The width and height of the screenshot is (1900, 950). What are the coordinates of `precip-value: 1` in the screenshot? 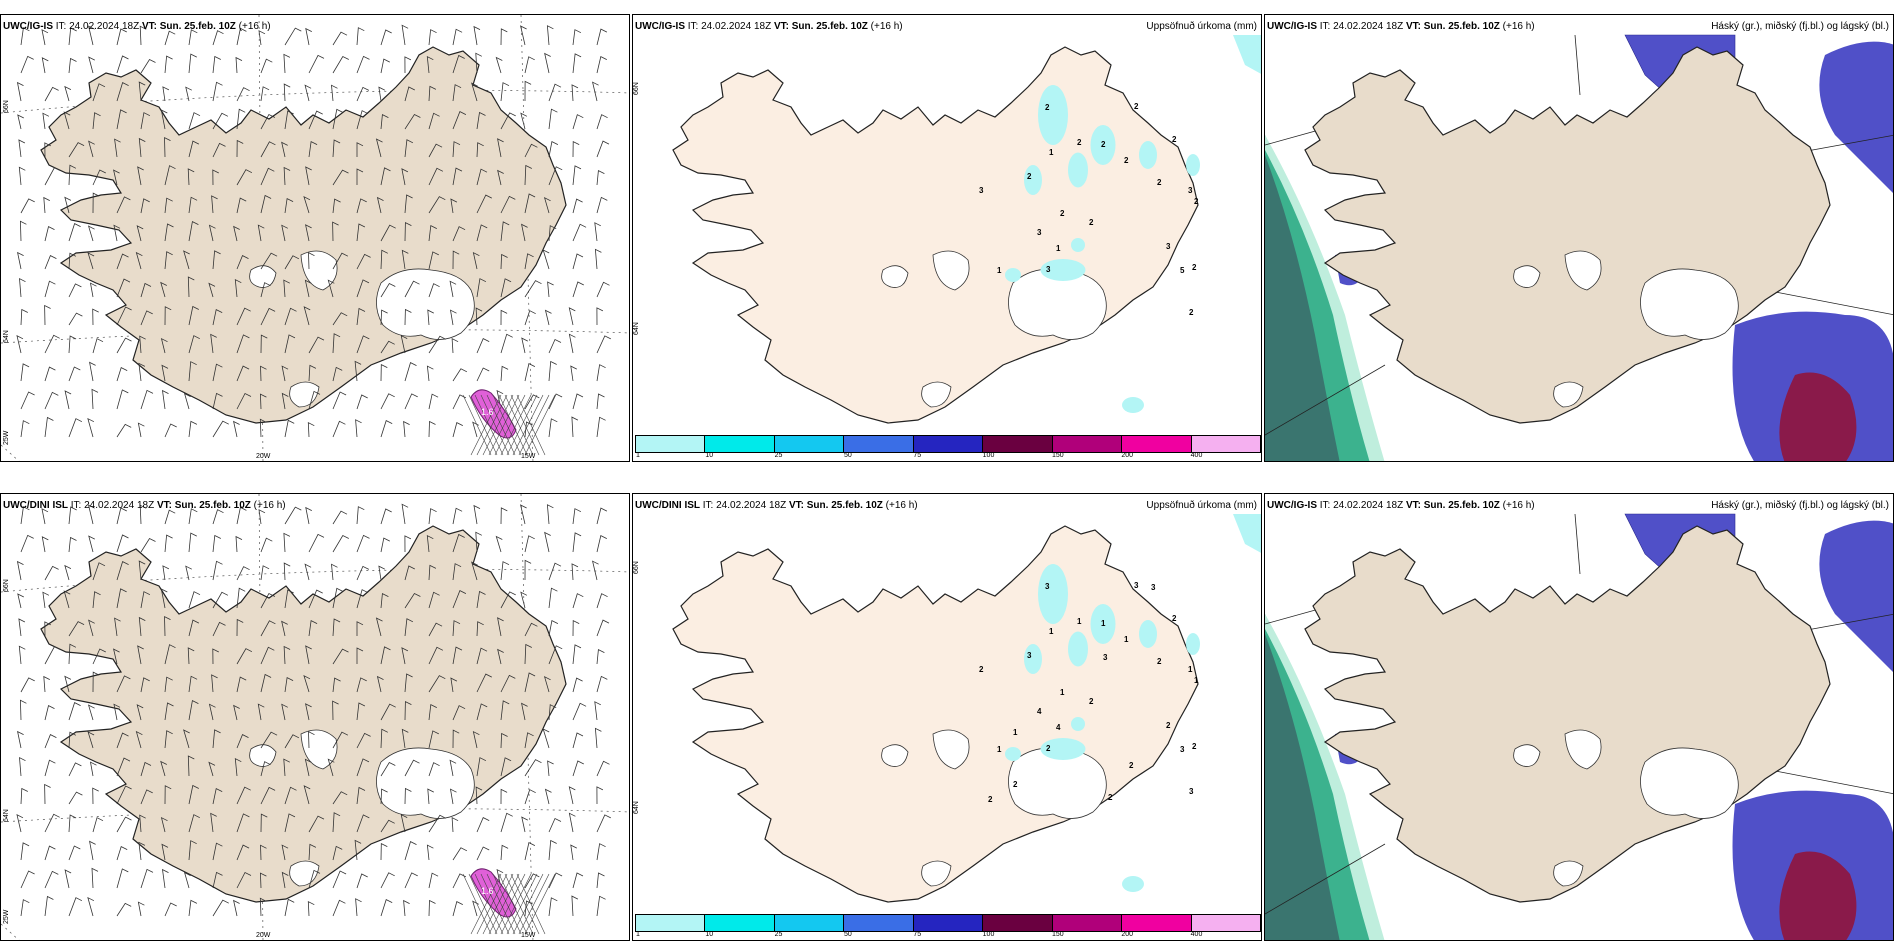 It's located at (1058, 248).